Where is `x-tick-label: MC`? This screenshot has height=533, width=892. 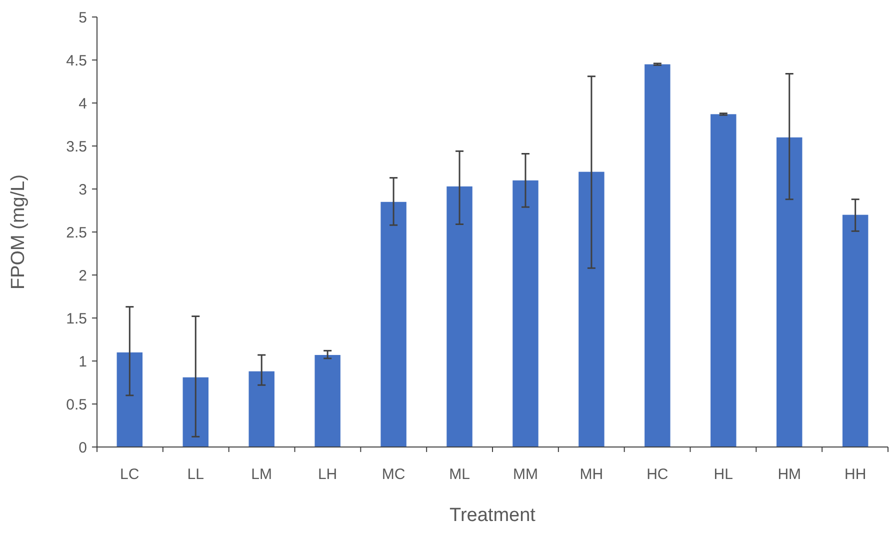 x-tick-label: MC is located at coordinates (394, 474).